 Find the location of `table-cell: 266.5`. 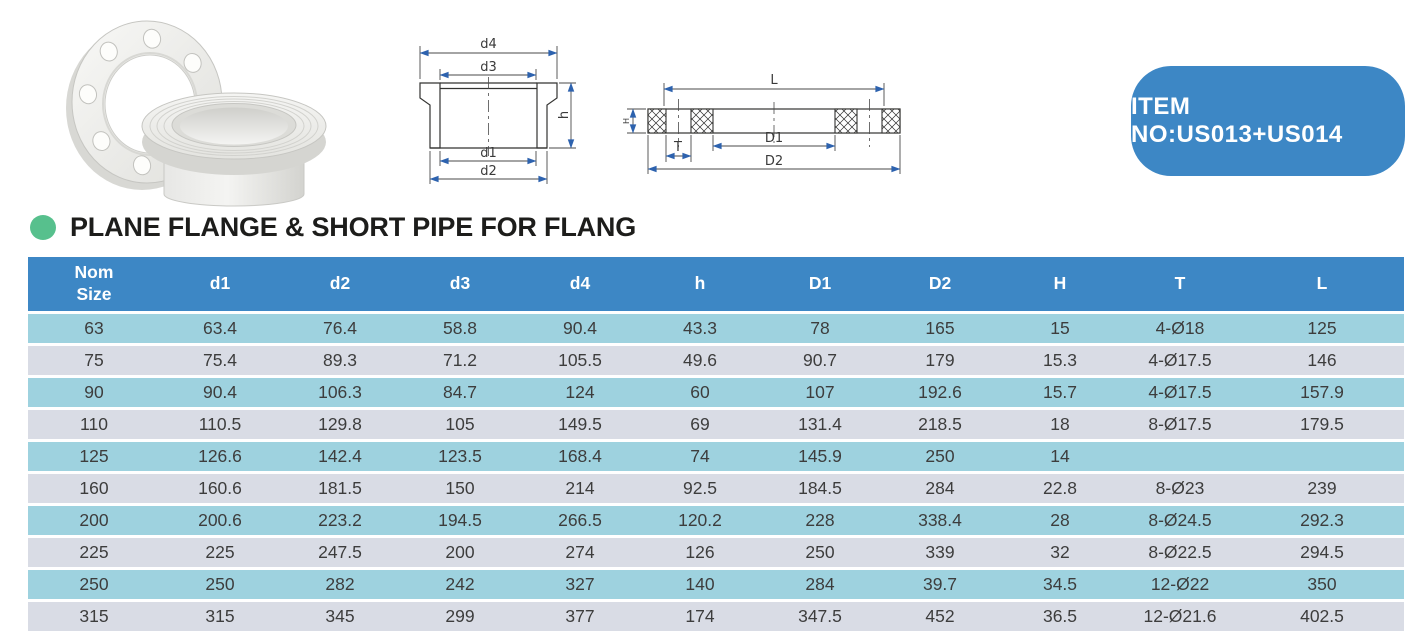

table-cell: 266.5 is located at coordinates (580, 521).